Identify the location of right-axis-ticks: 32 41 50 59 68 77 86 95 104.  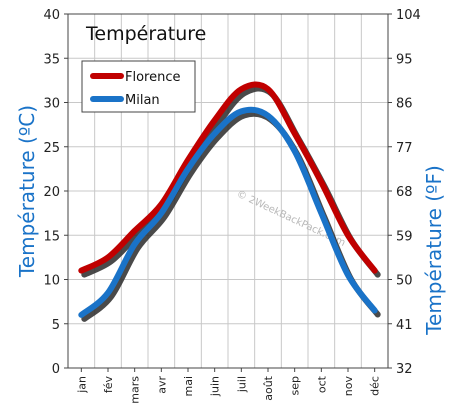
(404, 192).